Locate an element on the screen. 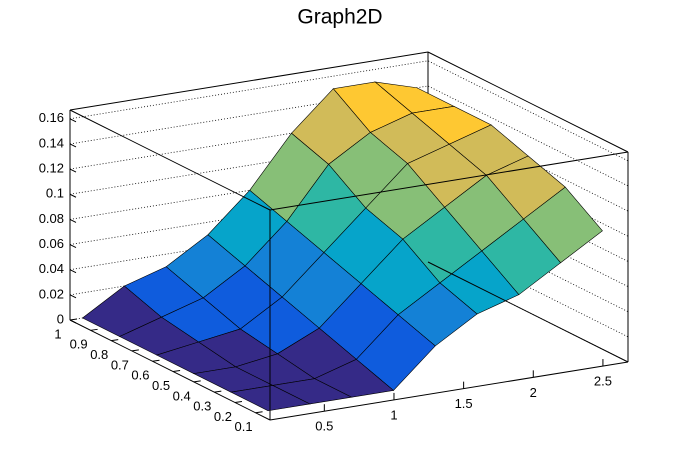  x-tick-label: 1 is located at coordinates (393, 414).